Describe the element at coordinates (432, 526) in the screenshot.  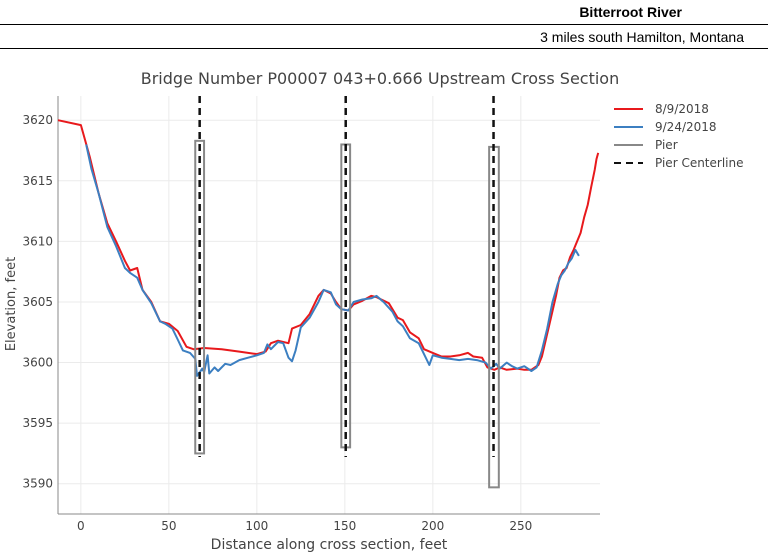
I see `x-tick-label: 200` at that location.